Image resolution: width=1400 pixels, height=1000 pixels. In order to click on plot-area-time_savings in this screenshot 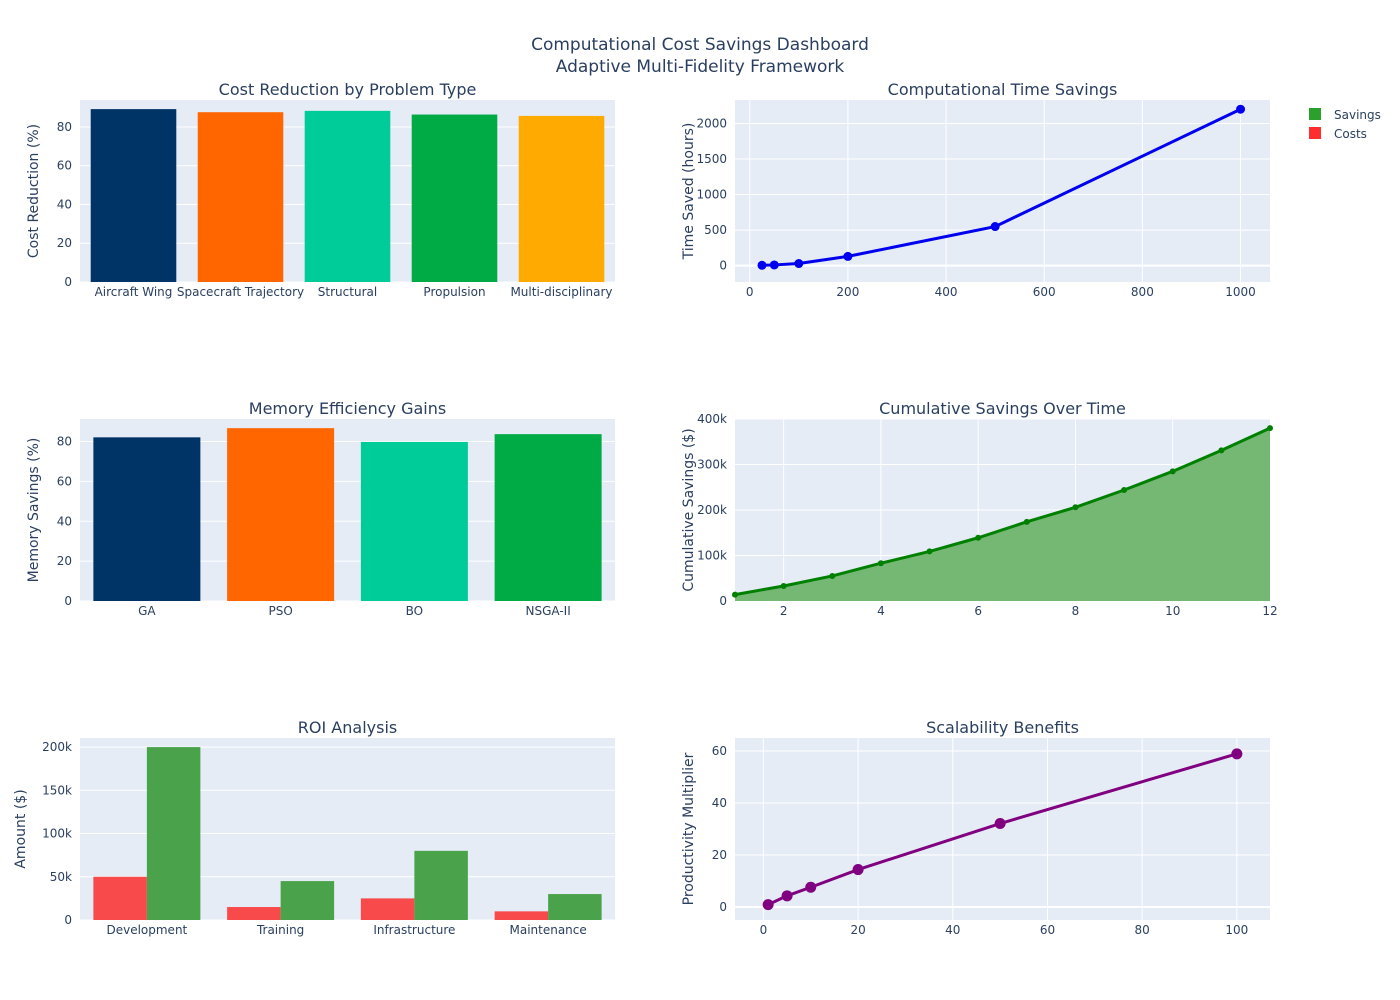, I will do `click(1002, 191)`.